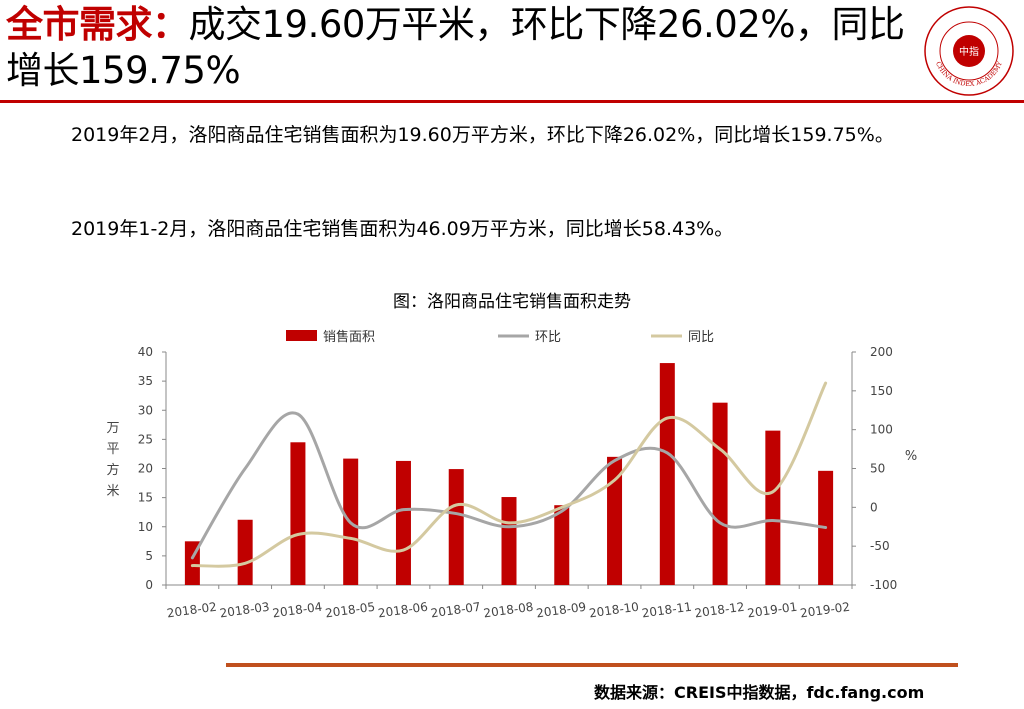 This screenshot has width=1024, height=709. Describe the element at coordinates (298, 610) in the screenshot. I see `x-tick-label: 2018-04` at that location.